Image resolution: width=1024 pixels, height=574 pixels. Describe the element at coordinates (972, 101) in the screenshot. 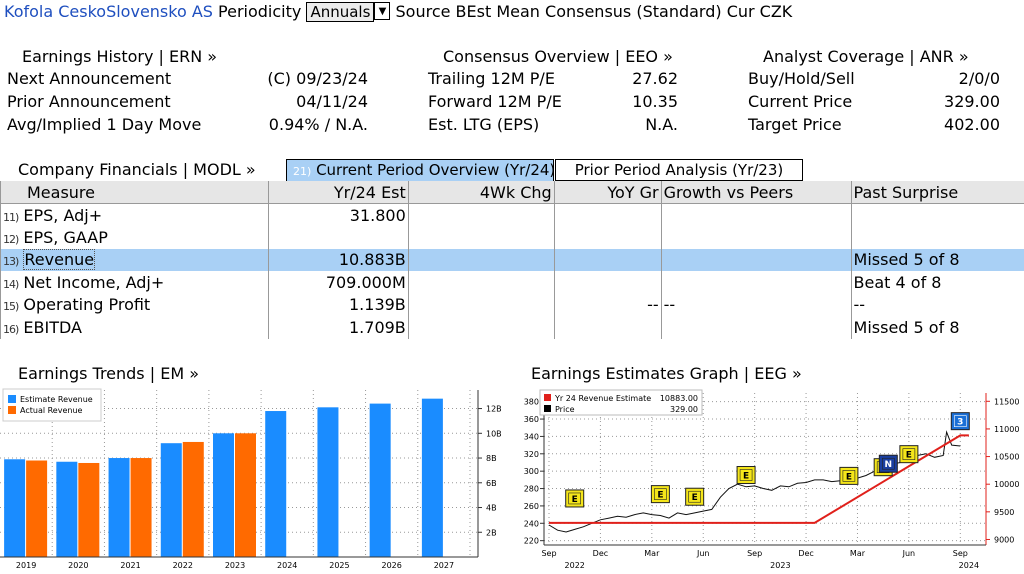

I see `current-price-value: 329.00` at that location.